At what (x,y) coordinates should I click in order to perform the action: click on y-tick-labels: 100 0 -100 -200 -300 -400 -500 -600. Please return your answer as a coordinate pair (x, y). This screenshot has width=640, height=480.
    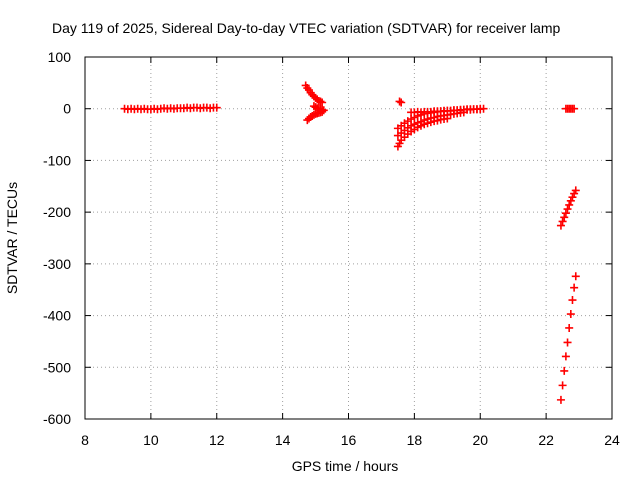
    Looking at the image, I should click on (57, 238).